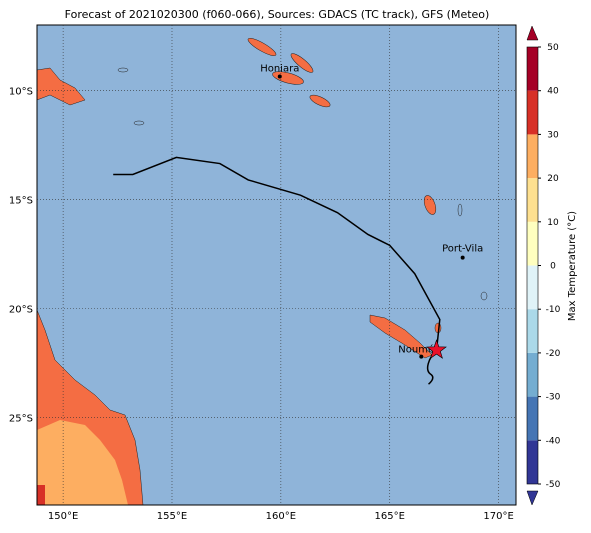  What do you see at coordinates (553, 398) in the screenshot?
I see `colorbar-tick-label: -30` at bounding box center [553, 398].